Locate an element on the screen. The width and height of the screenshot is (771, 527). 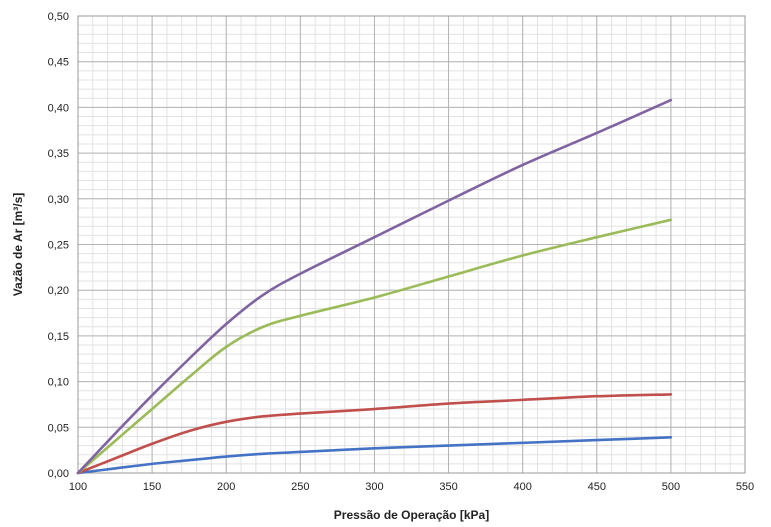
y-tick-label: 0,30 is located at coordinates (58, 200).